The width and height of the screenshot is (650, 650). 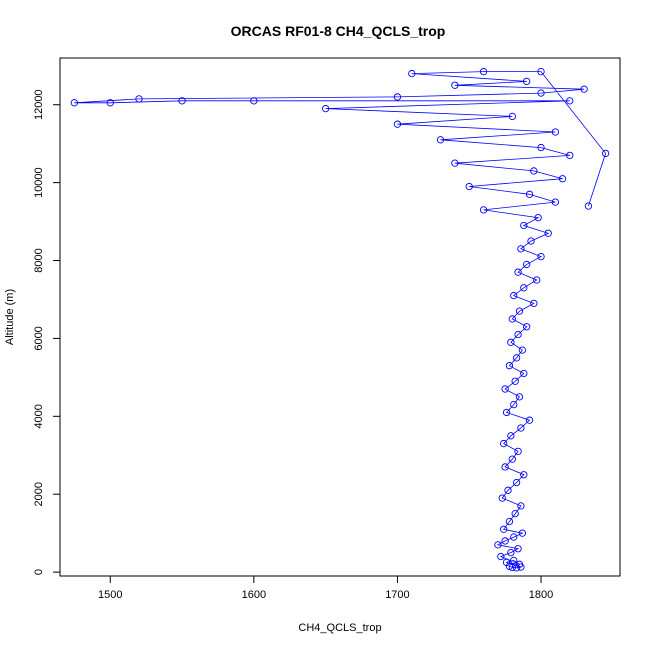 I want to click on y-axis-label: Altitude (m), so click(x=10, y=317).